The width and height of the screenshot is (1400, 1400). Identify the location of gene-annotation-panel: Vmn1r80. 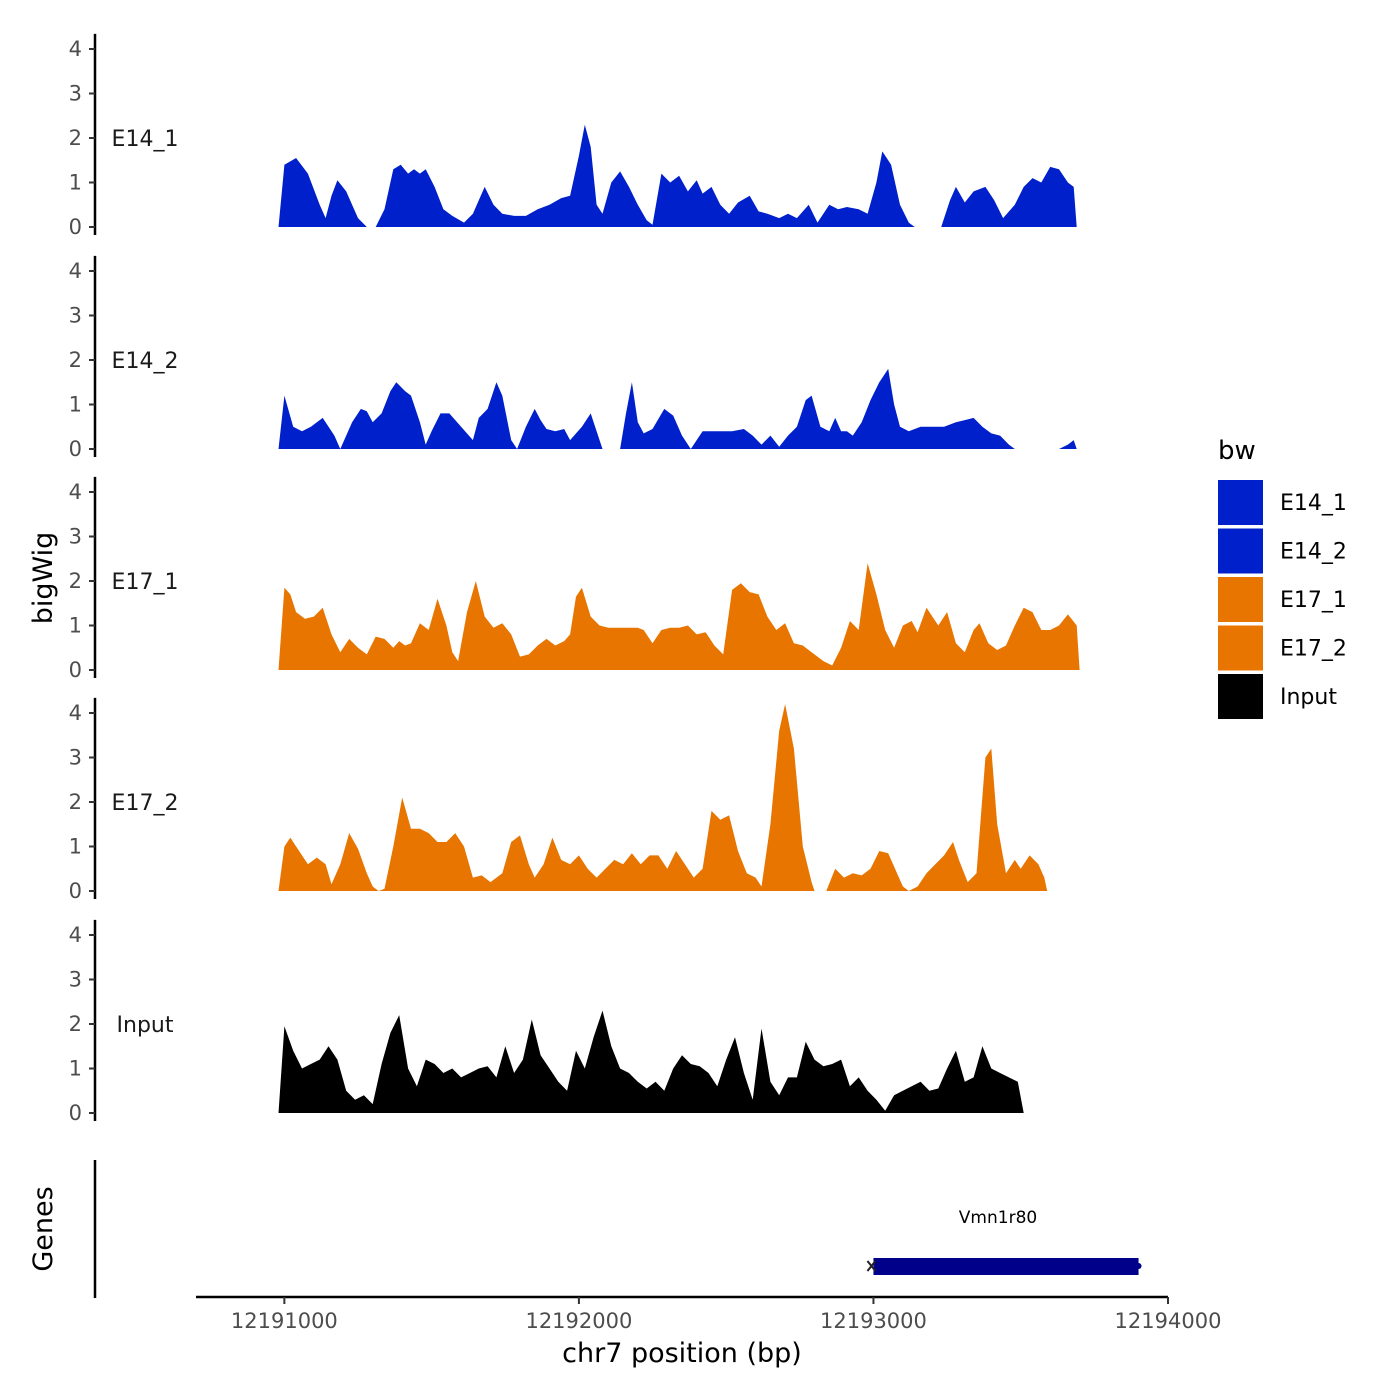
(617, 1229).